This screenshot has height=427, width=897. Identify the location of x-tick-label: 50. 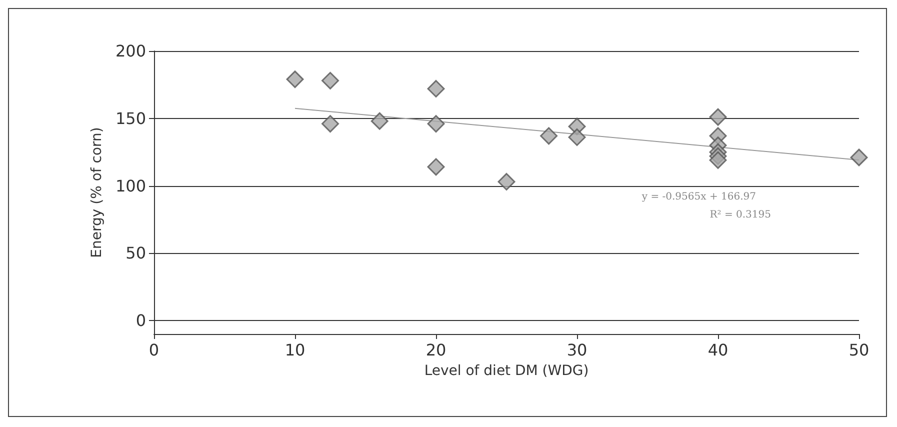
(859, 350).